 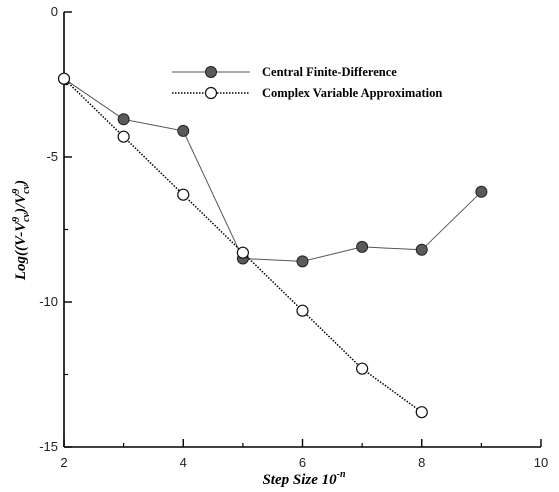 I want to click on x-axis-title: Step Size 10-n, so click(x=304, y=478).